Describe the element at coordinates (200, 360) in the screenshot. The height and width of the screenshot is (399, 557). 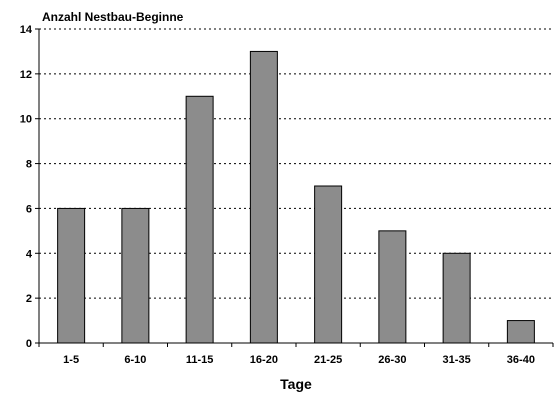
I see `x-tick-label: 11-15` at that location.